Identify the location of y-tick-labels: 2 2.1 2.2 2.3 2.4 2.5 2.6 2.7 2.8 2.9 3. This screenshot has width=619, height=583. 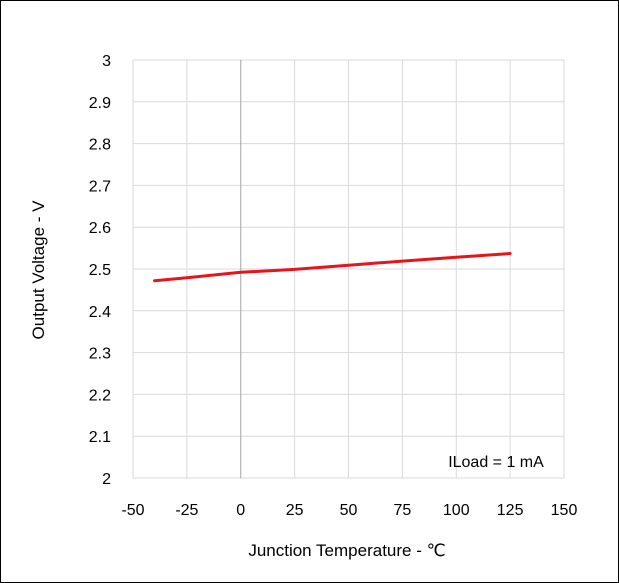
(100, 270).